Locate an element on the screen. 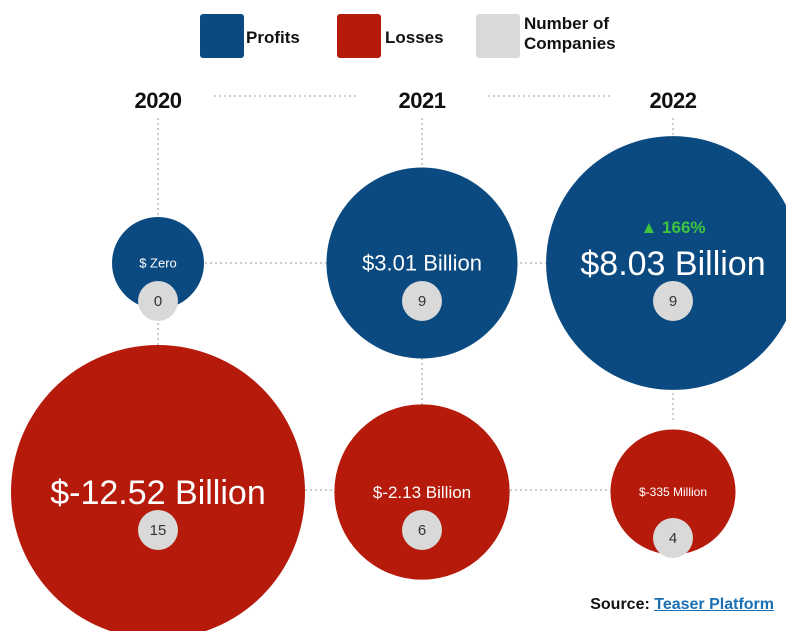  bubble-label-losses-2022: $-335 Million is located at coordinates (673, 492).